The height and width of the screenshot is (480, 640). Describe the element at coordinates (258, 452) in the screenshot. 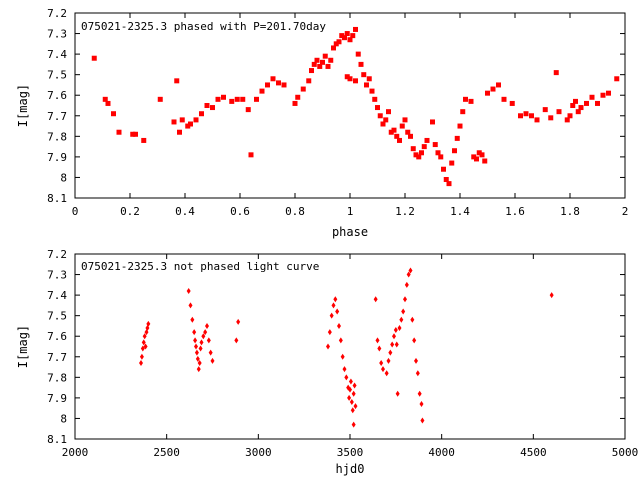

I see `unphased-x-tick-label: 3000` at that location.